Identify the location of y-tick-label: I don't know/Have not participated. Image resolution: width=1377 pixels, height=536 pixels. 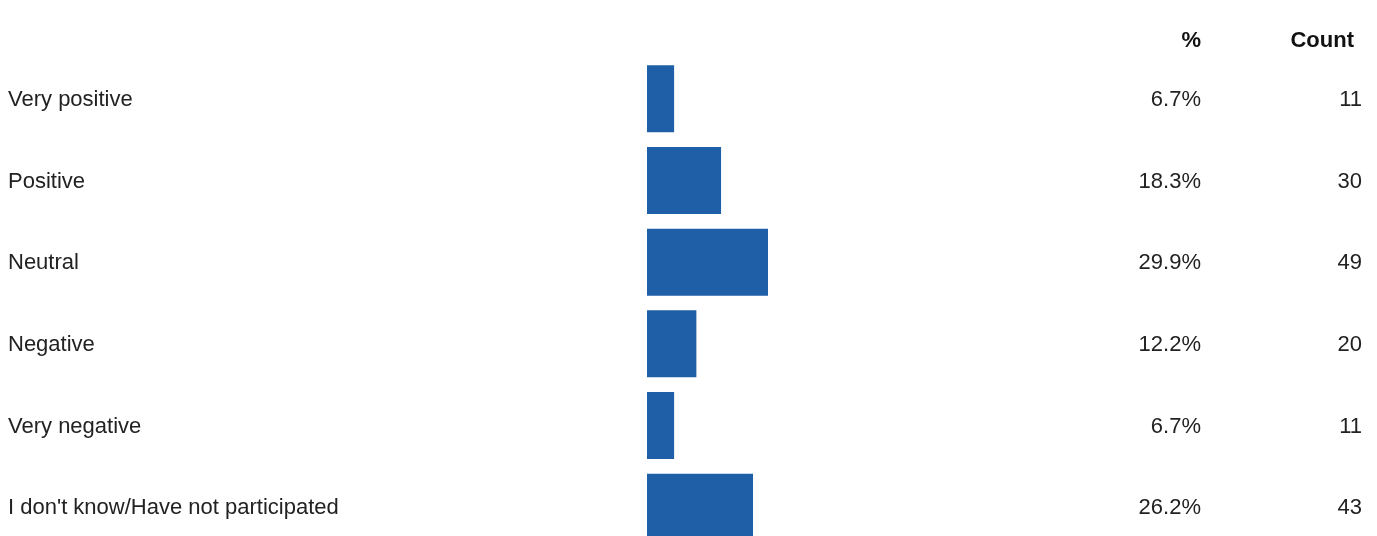
(173, 507).